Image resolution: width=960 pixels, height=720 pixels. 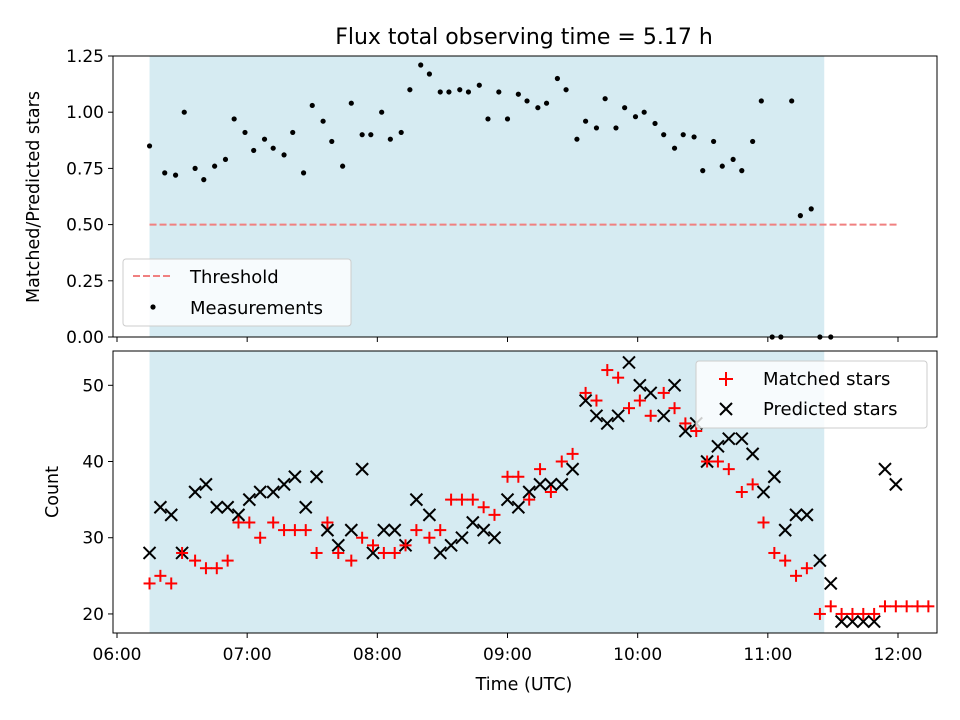 I want to click on top-chart-title: Flux total observing time = 5.17 h, so click(x=524, y=37).